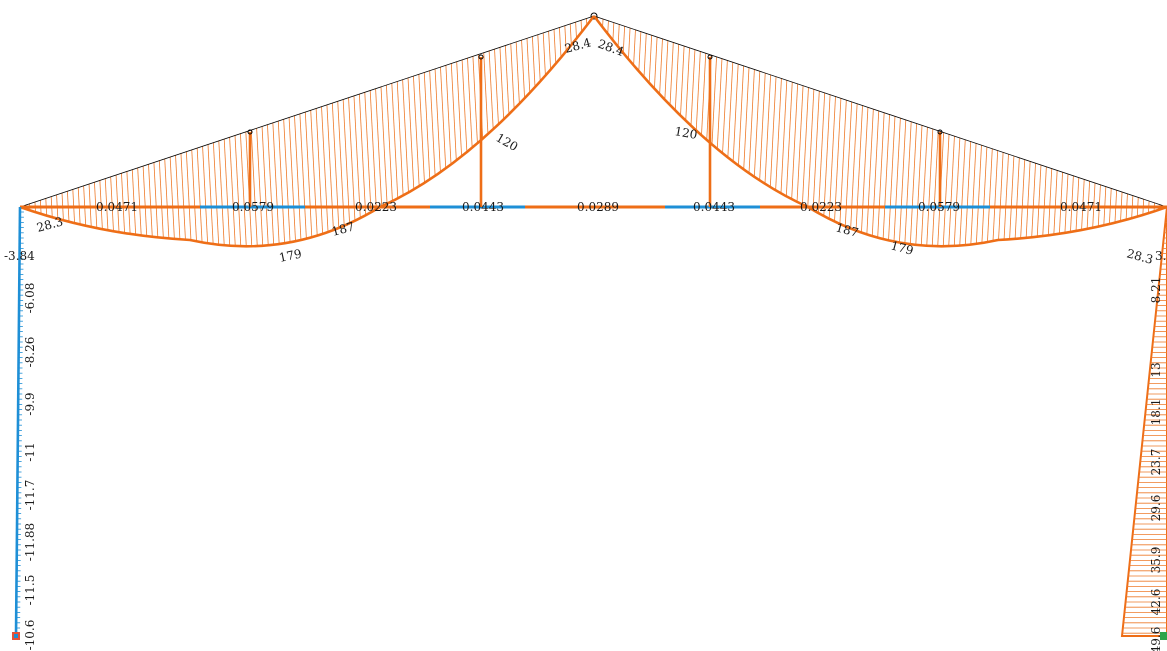 Image resolution: width=1167 pixels, height=651 pixels. Describe the element at coordinates (1163, 636) in the screenshot. I see `right-support-icon` at that location.